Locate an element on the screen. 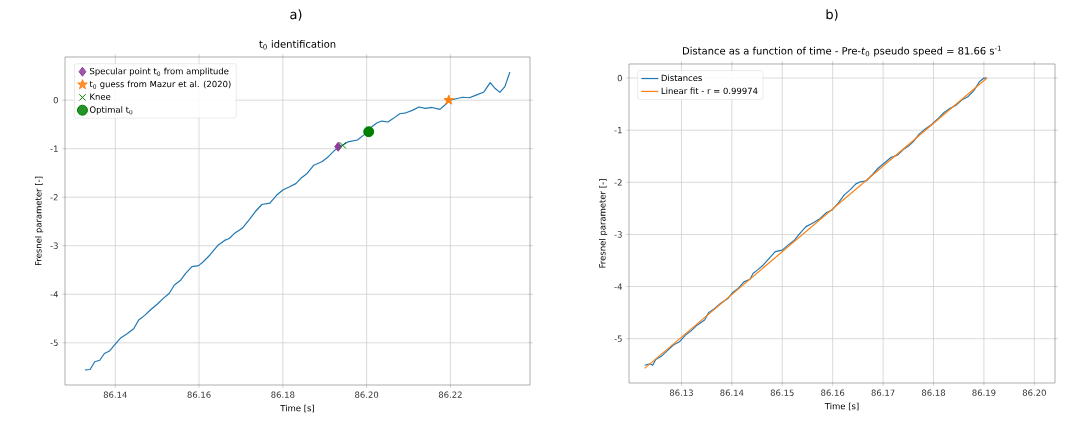 The image size is (1088, 423). x-tick-label: 86.17 is located at coordinates (883, 392).